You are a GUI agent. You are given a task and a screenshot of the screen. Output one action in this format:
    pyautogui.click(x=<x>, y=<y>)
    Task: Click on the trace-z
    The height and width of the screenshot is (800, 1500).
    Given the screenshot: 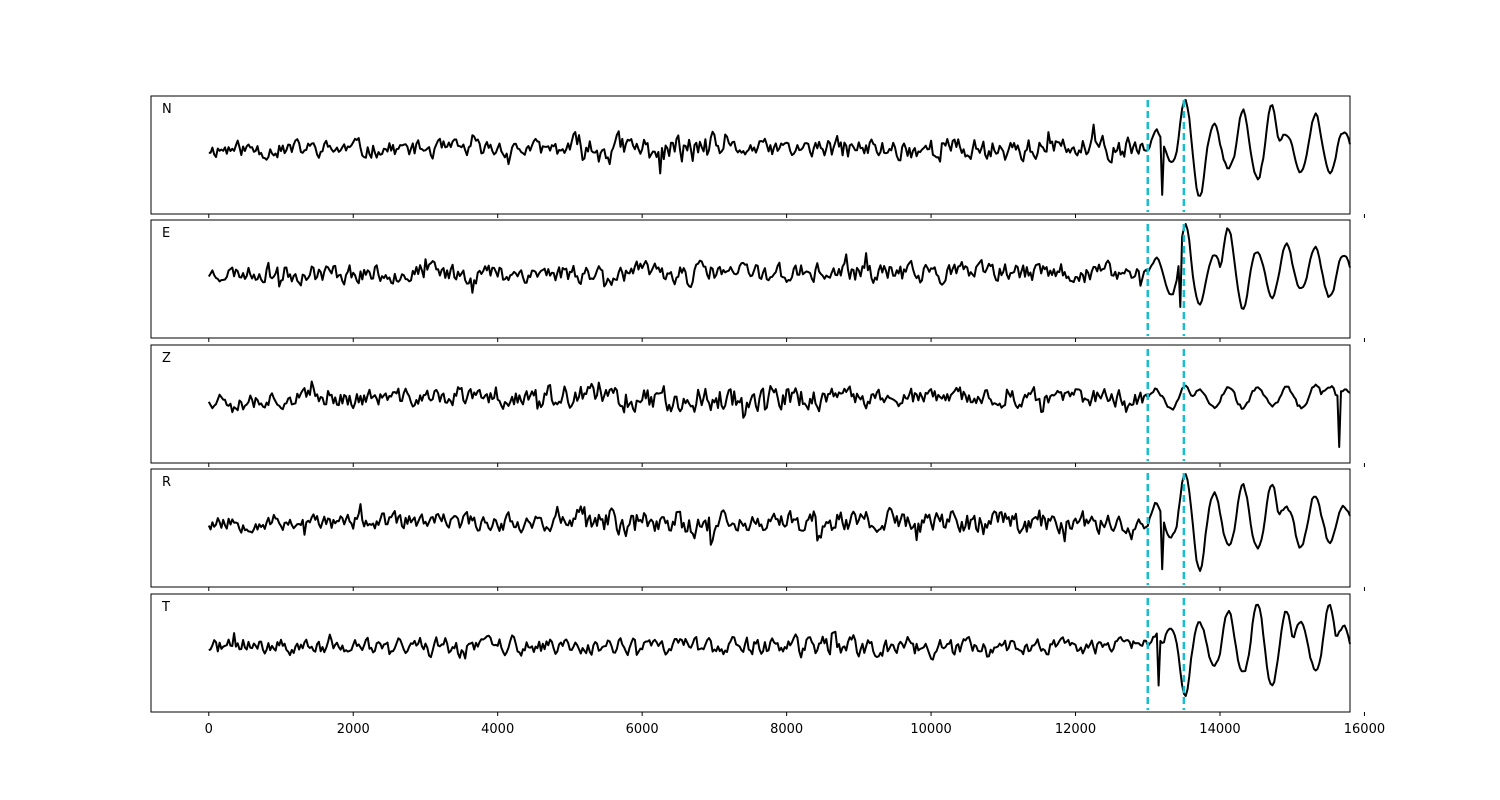 What is the action you would take?
    pyautogui.click(x=779, y=414)
    